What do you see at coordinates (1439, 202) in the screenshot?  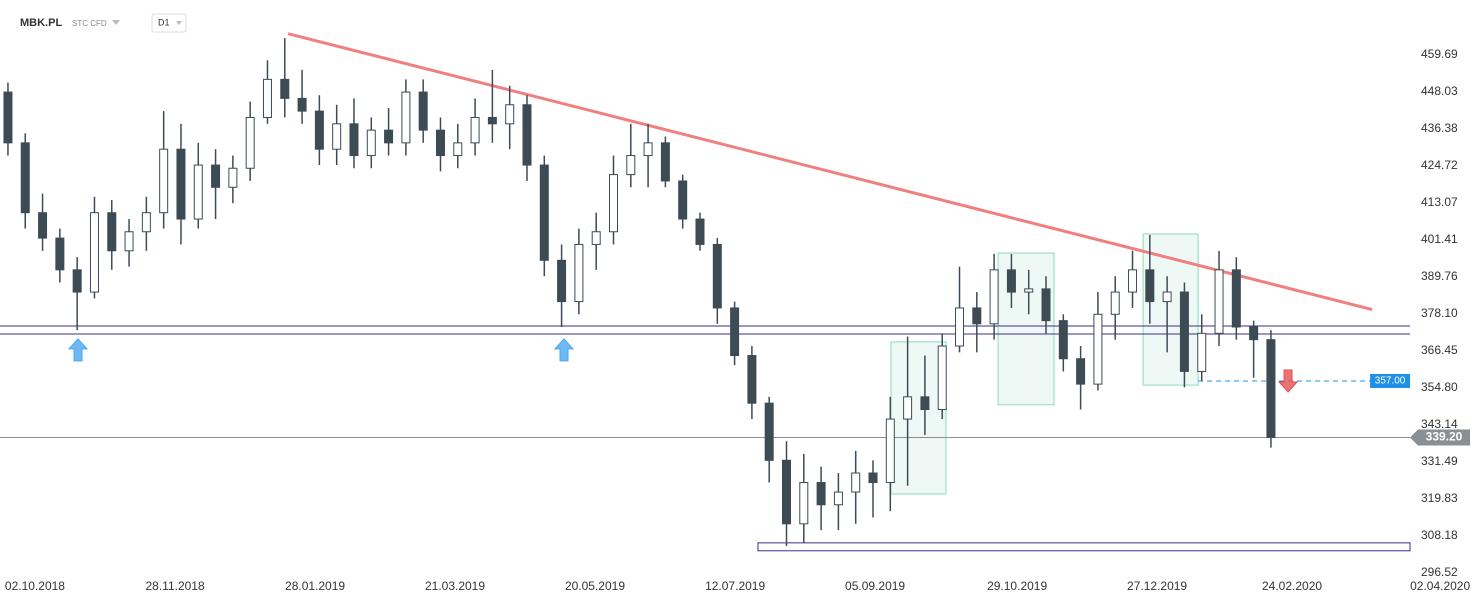 I see `y-tick-label: 413.07` at bounding box center [1439, 202].